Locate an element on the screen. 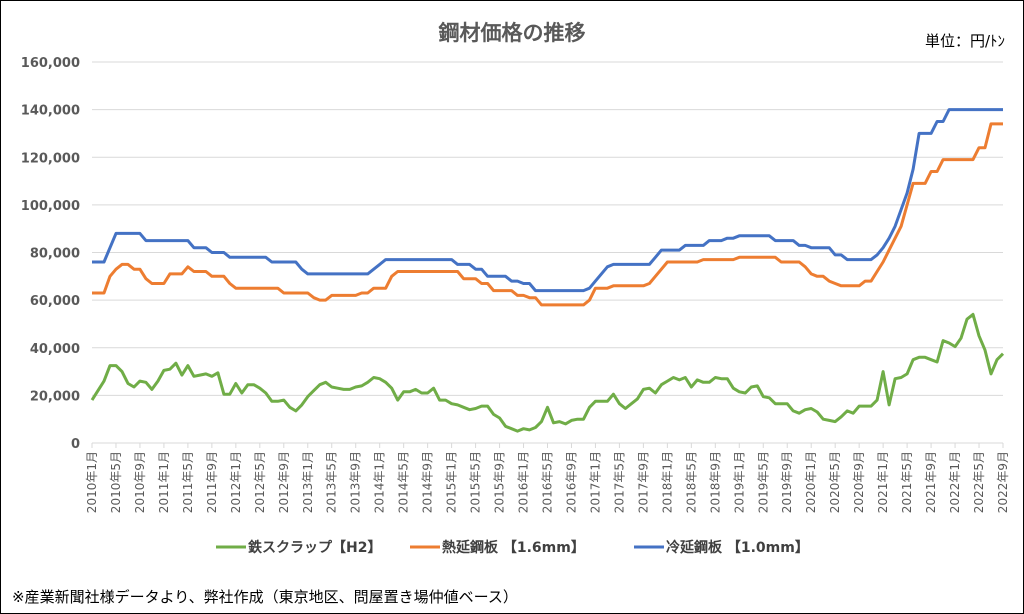 Image resolution: width=1024 pixels, height=614 pixels. x-tick-label: 2019年1月 is located at coordinates (739, 482).